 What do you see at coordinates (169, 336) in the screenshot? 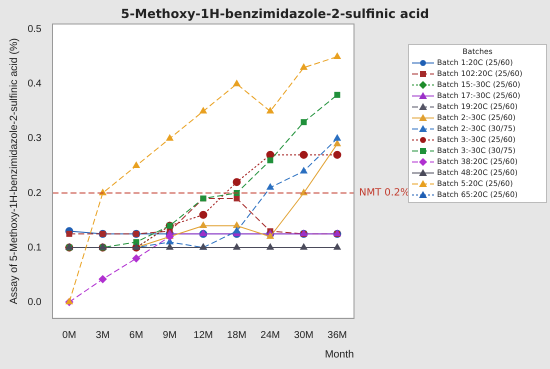
I see `x-tick-label: 9M` at bounding box center [169, 336].